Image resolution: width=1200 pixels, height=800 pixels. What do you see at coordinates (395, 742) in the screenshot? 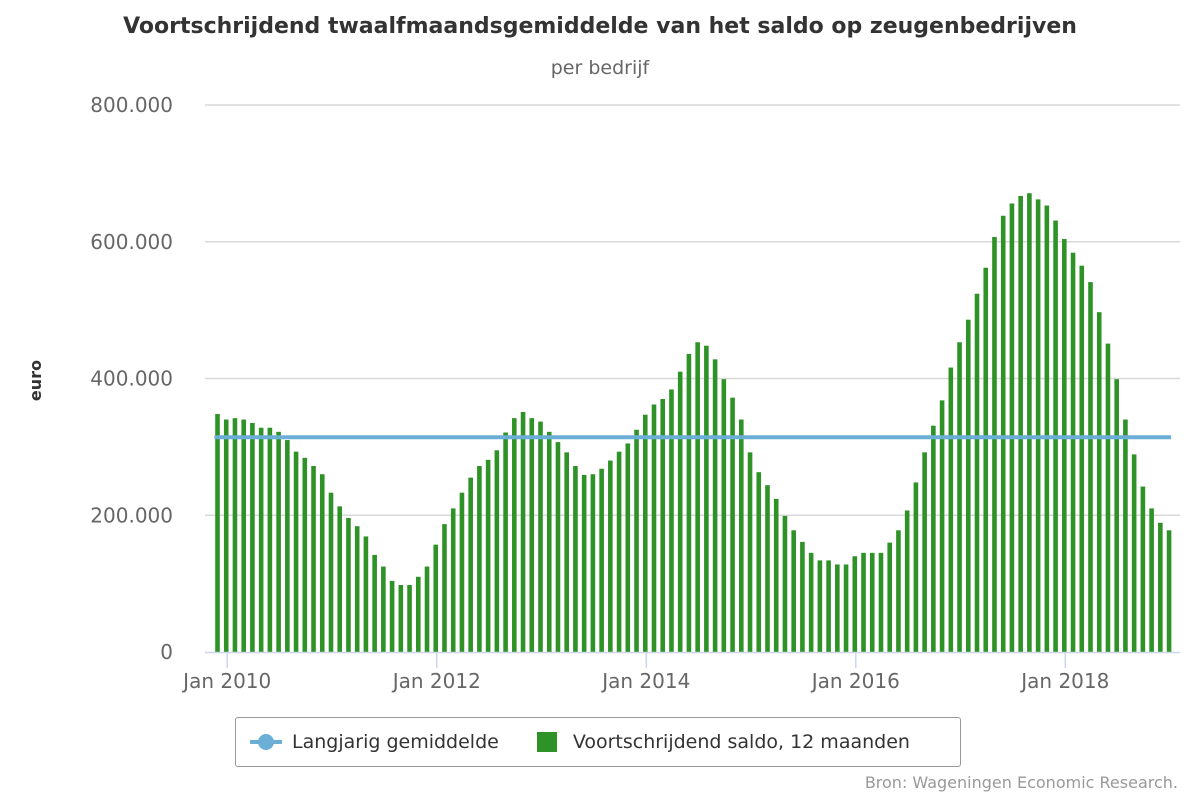
I see `legend-label-average: Langjarig gemiddelde` at bounding box center [395, 742].